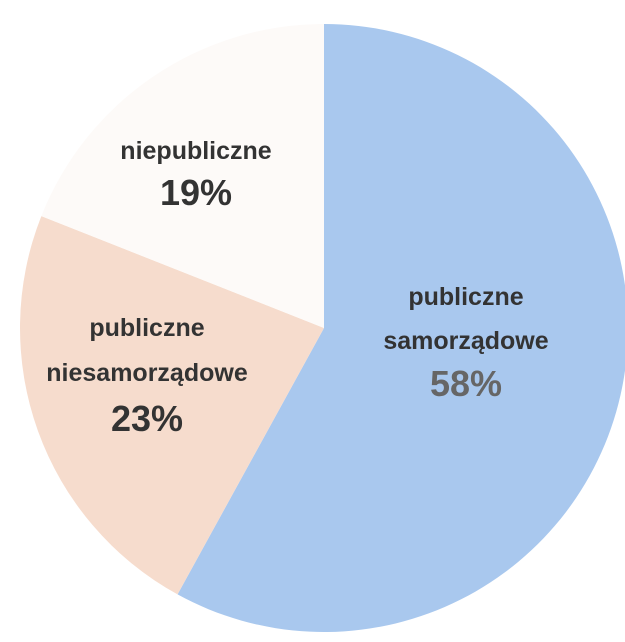 This screenshot has height=642, width=625. I want to click on slice-label-samorzadowe-line-2: samorządowe, so click(465, 341).